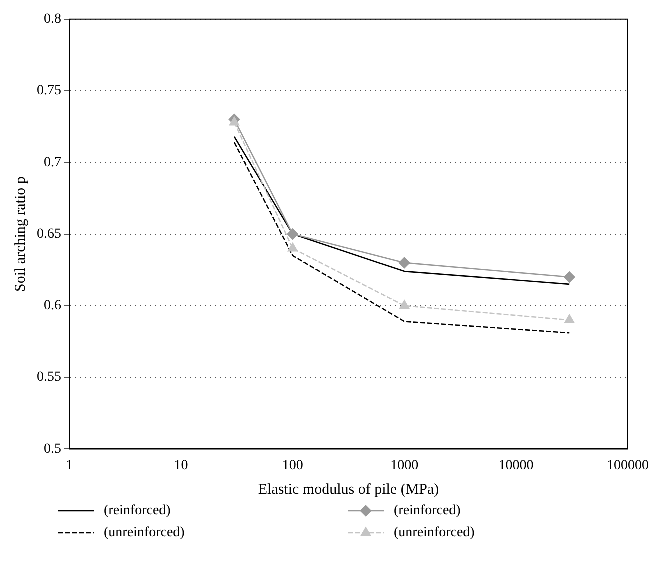 The width and height of the screenshot is (661, 571). I want to click on x-tick-label: 1, so click(69, 466).